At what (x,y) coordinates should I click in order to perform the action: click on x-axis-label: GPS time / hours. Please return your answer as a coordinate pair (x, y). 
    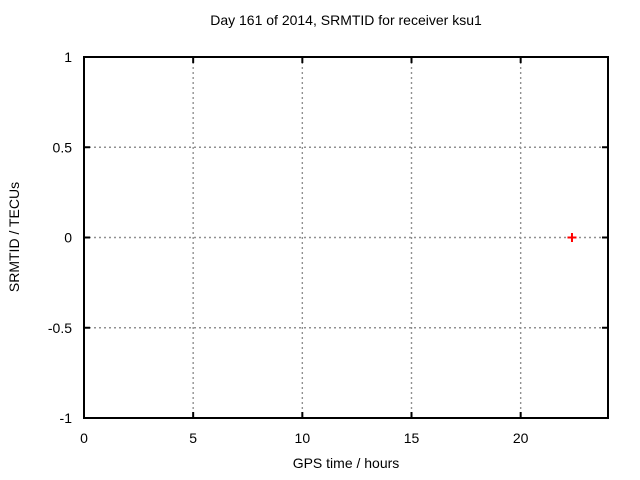
    Looking at the image, I should click on (346, 463).